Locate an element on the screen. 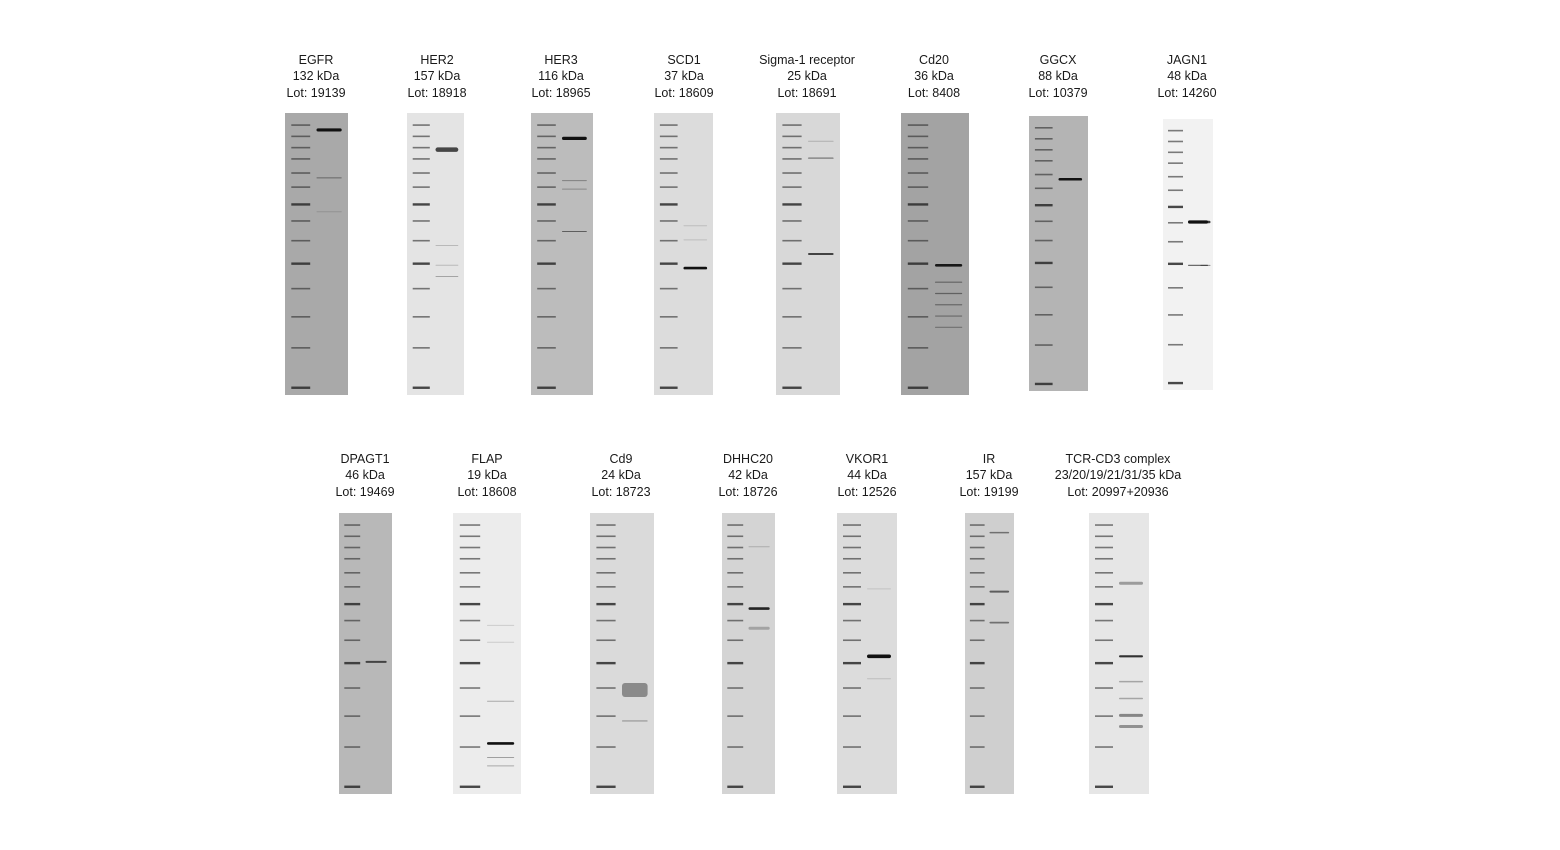 The height and width of the screenshot is (850, 1560). protein-name: Sigma-1 receptor is located at coordinates (807, 60).